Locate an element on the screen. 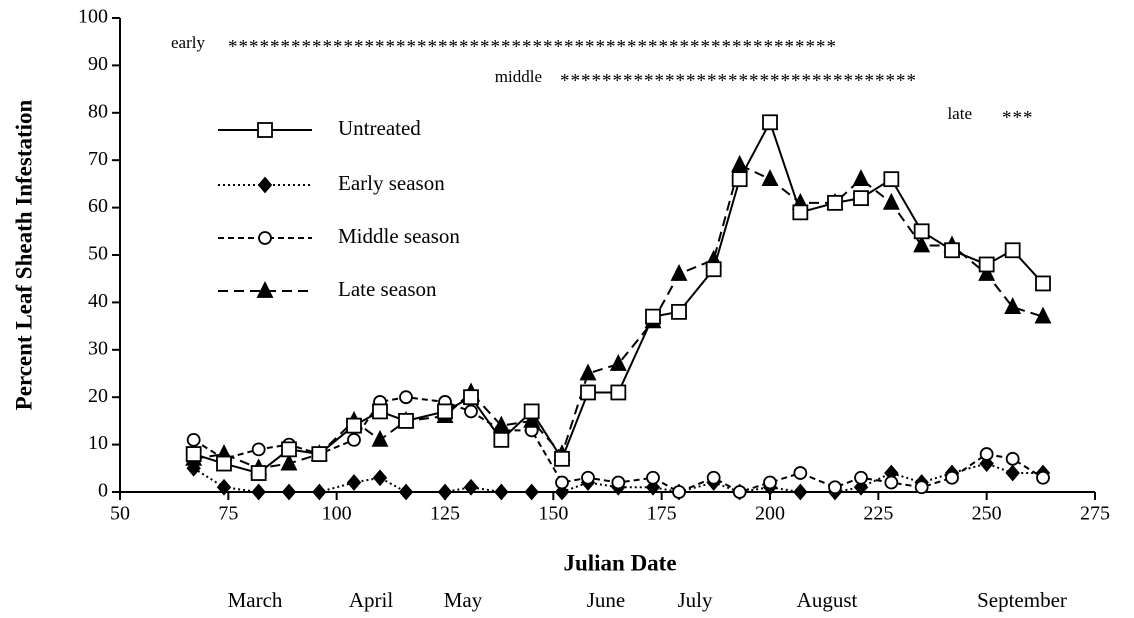 This screenshot has width=1134, height=618. month-label: September is located at coordinates (1022, 600).